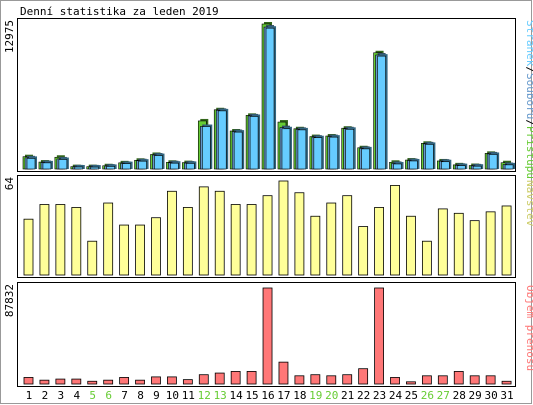  I want to click on day-label: 7, so click(124, 395).